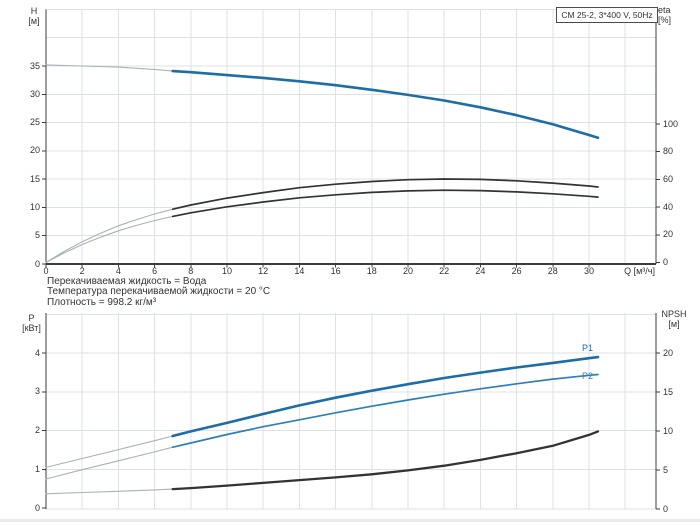 The image size is (700, 525). What do you see at coordinates (127, 281) in the screenshot?
I see `pumped-liquid-line: Перекачиваемая жидкость = Вода` at bounding box center [127, 281].